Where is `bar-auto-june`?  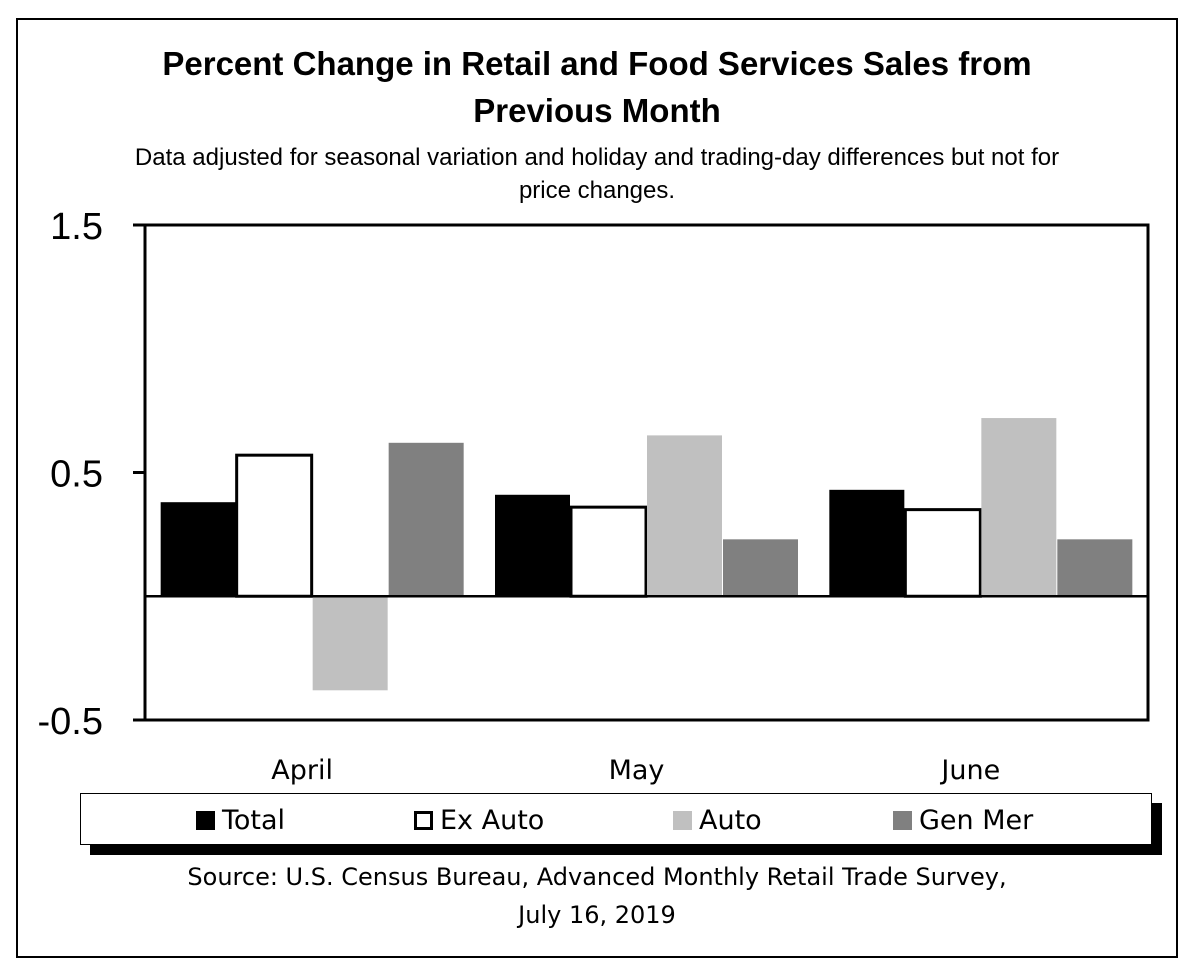 bar-auto-june is located at coordinates (1019, 507).